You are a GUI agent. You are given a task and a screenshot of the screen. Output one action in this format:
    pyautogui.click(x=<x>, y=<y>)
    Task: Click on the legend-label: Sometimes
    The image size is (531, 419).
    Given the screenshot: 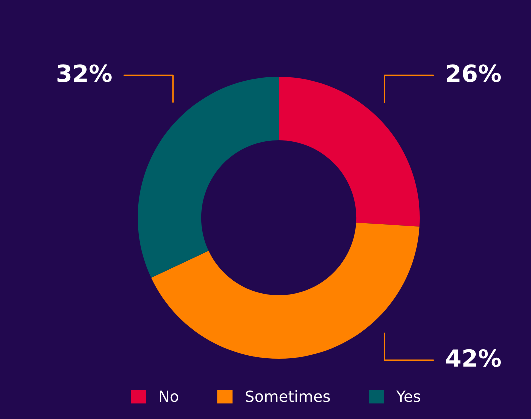 What is the action you would take?
    pyautogui.click(x=288, y=396)
    